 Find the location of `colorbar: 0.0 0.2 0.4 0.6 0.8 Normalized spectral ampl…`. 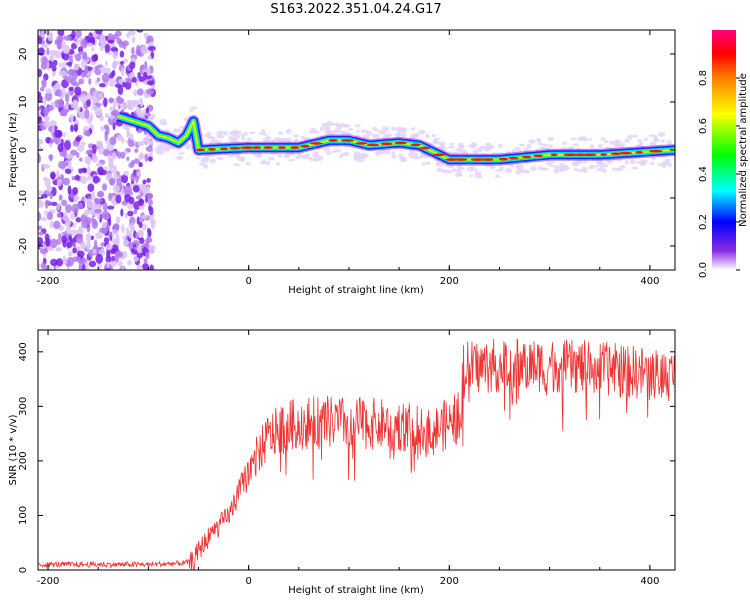

colorbar: 0.0 0.2 0.4 0.6 0.8 Normalized spectral ampl… is located at coordinates (723, 154).